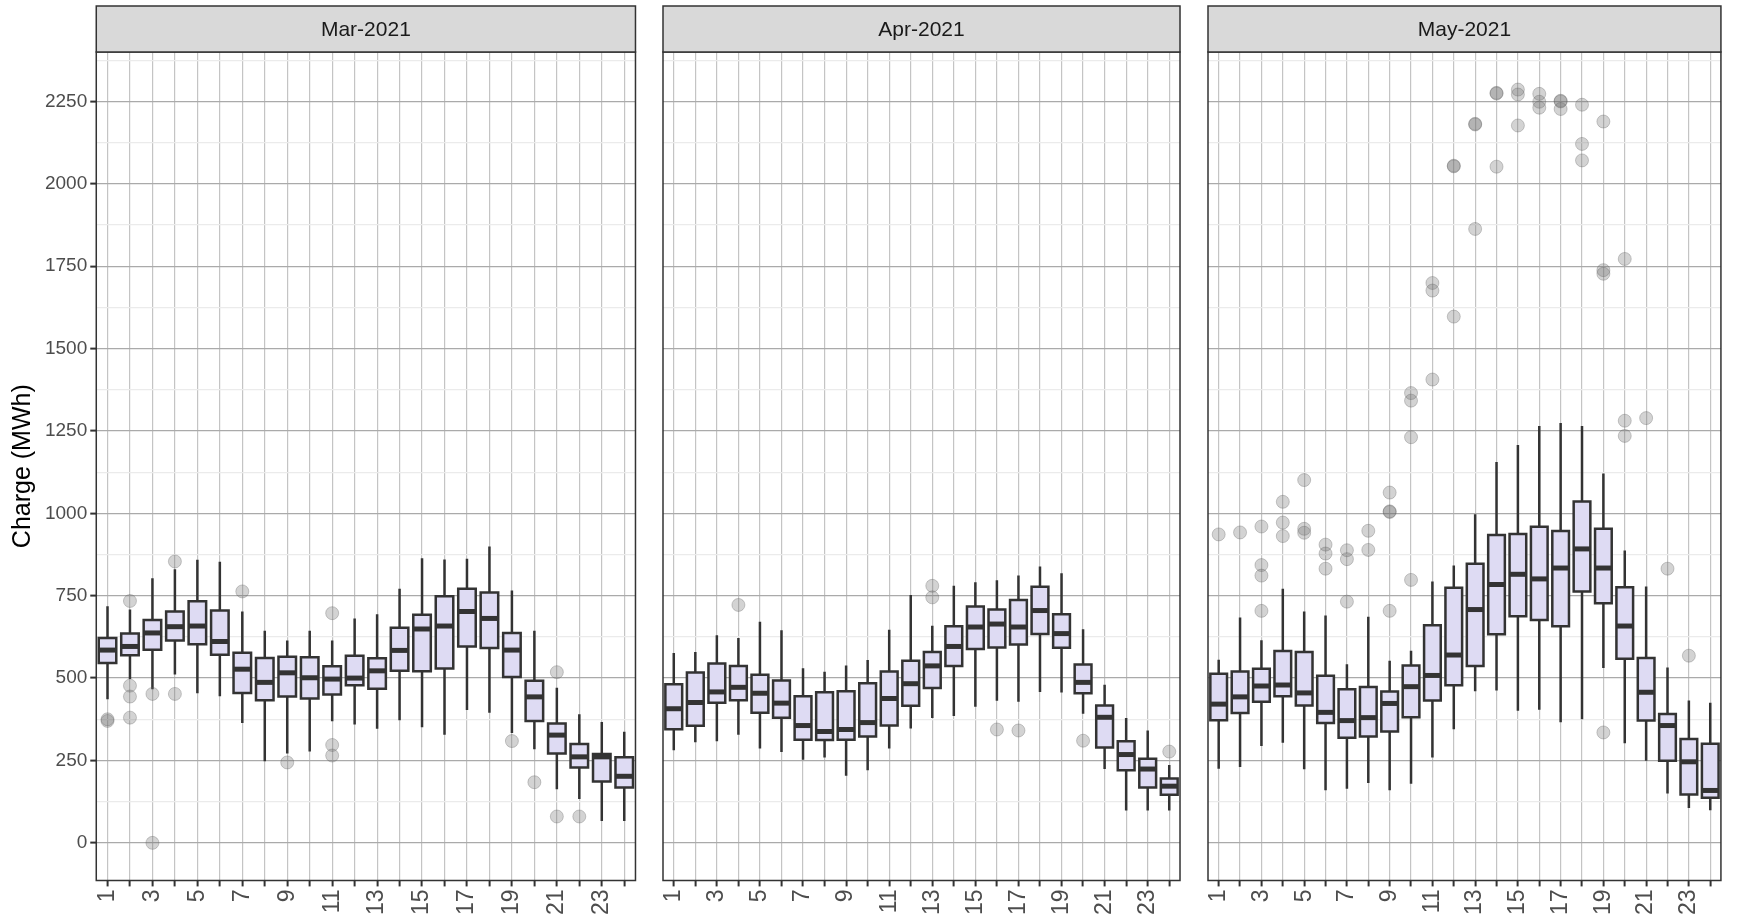  Describe the element at coordinates (71, 594) in the screenshot. I see `y-tick-label: 750` at that location.